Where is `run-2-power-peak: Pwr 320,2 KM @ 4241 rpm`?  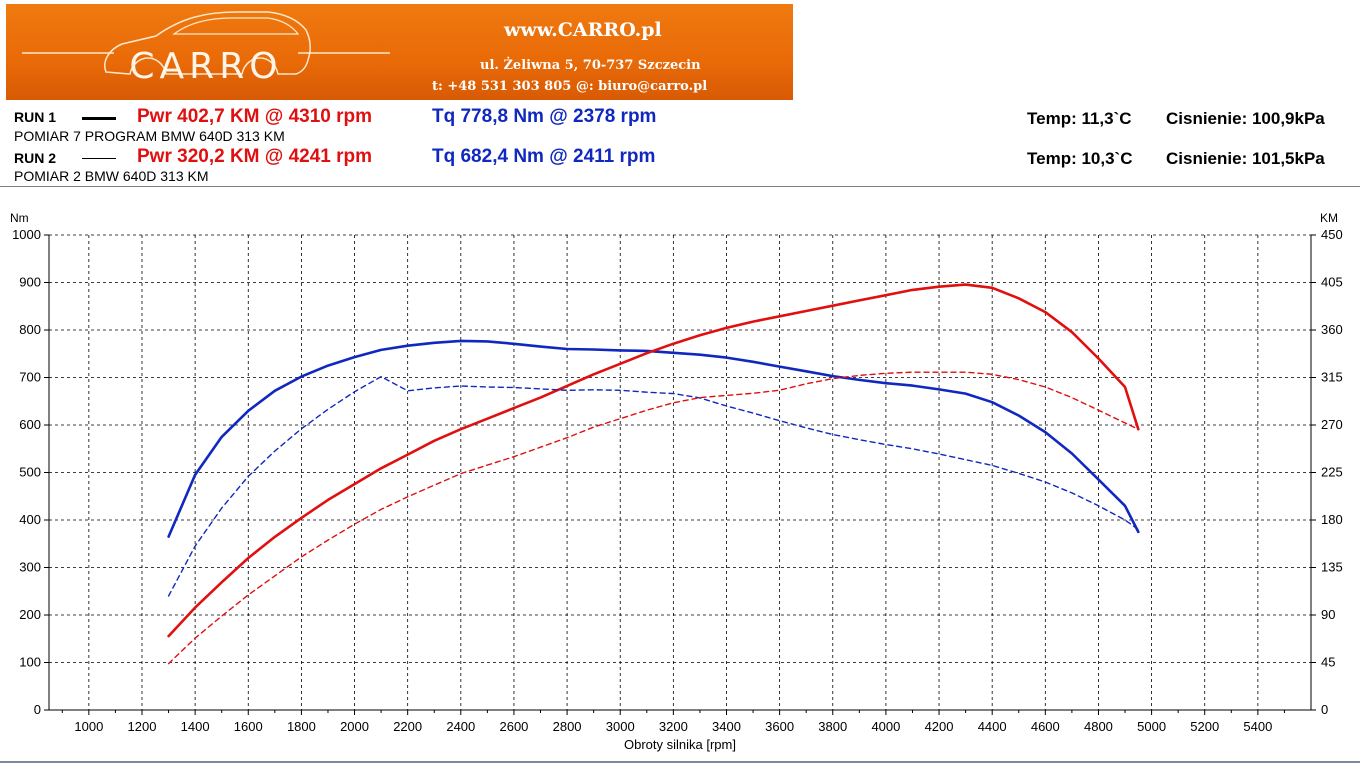 run-2-power-peak: Pwr 320,2 KM @ 4241 rpm is located at coordinates (255, 156).